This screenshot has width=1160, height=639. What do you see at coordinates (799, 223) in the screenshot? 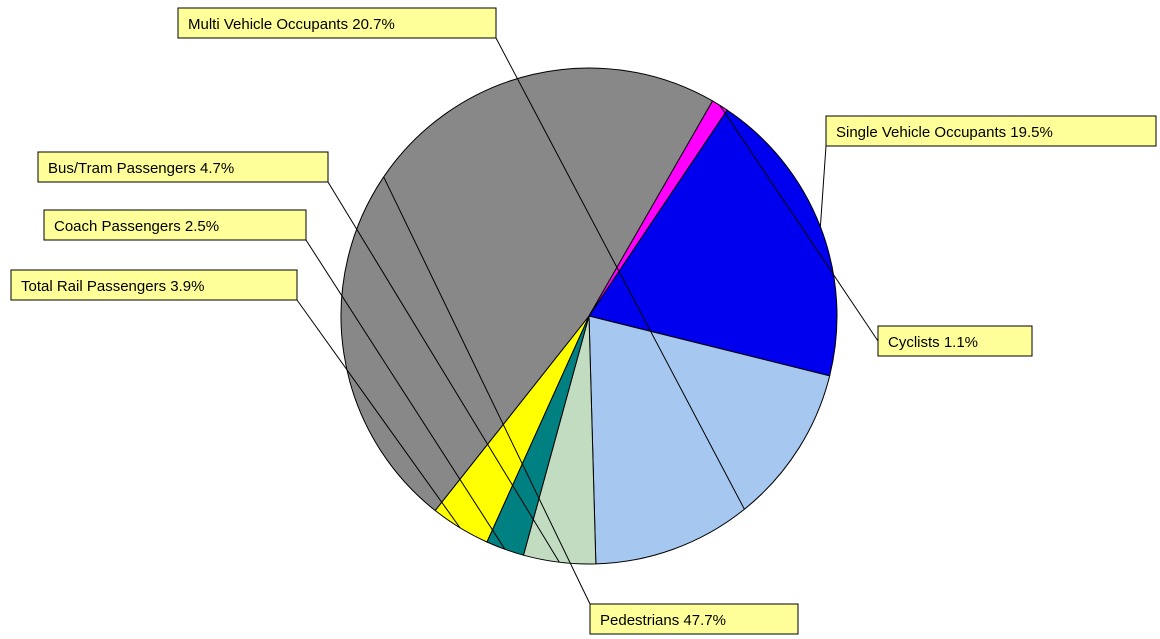
I see `leader-line-cyclists` at bounding box center [799, 223].